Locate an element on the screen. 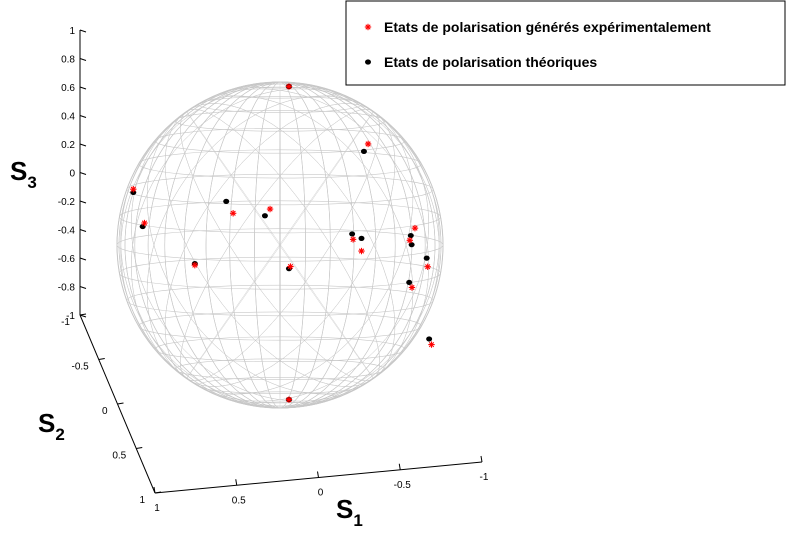  legend-box is located at coordinates (565, 43).